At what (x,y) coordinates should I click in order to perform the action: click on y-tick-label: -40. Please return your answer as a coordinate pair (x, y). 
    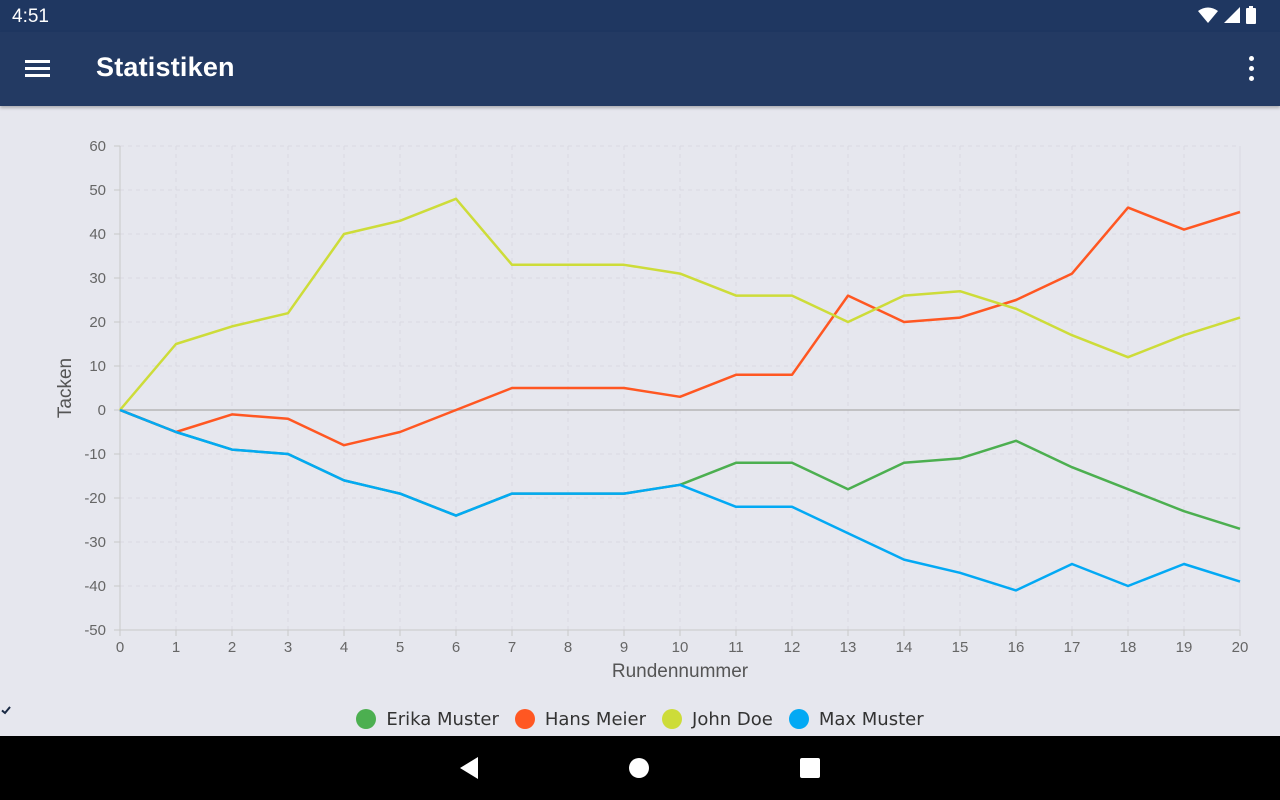
    Looking at the image, I should click on (95, 586).